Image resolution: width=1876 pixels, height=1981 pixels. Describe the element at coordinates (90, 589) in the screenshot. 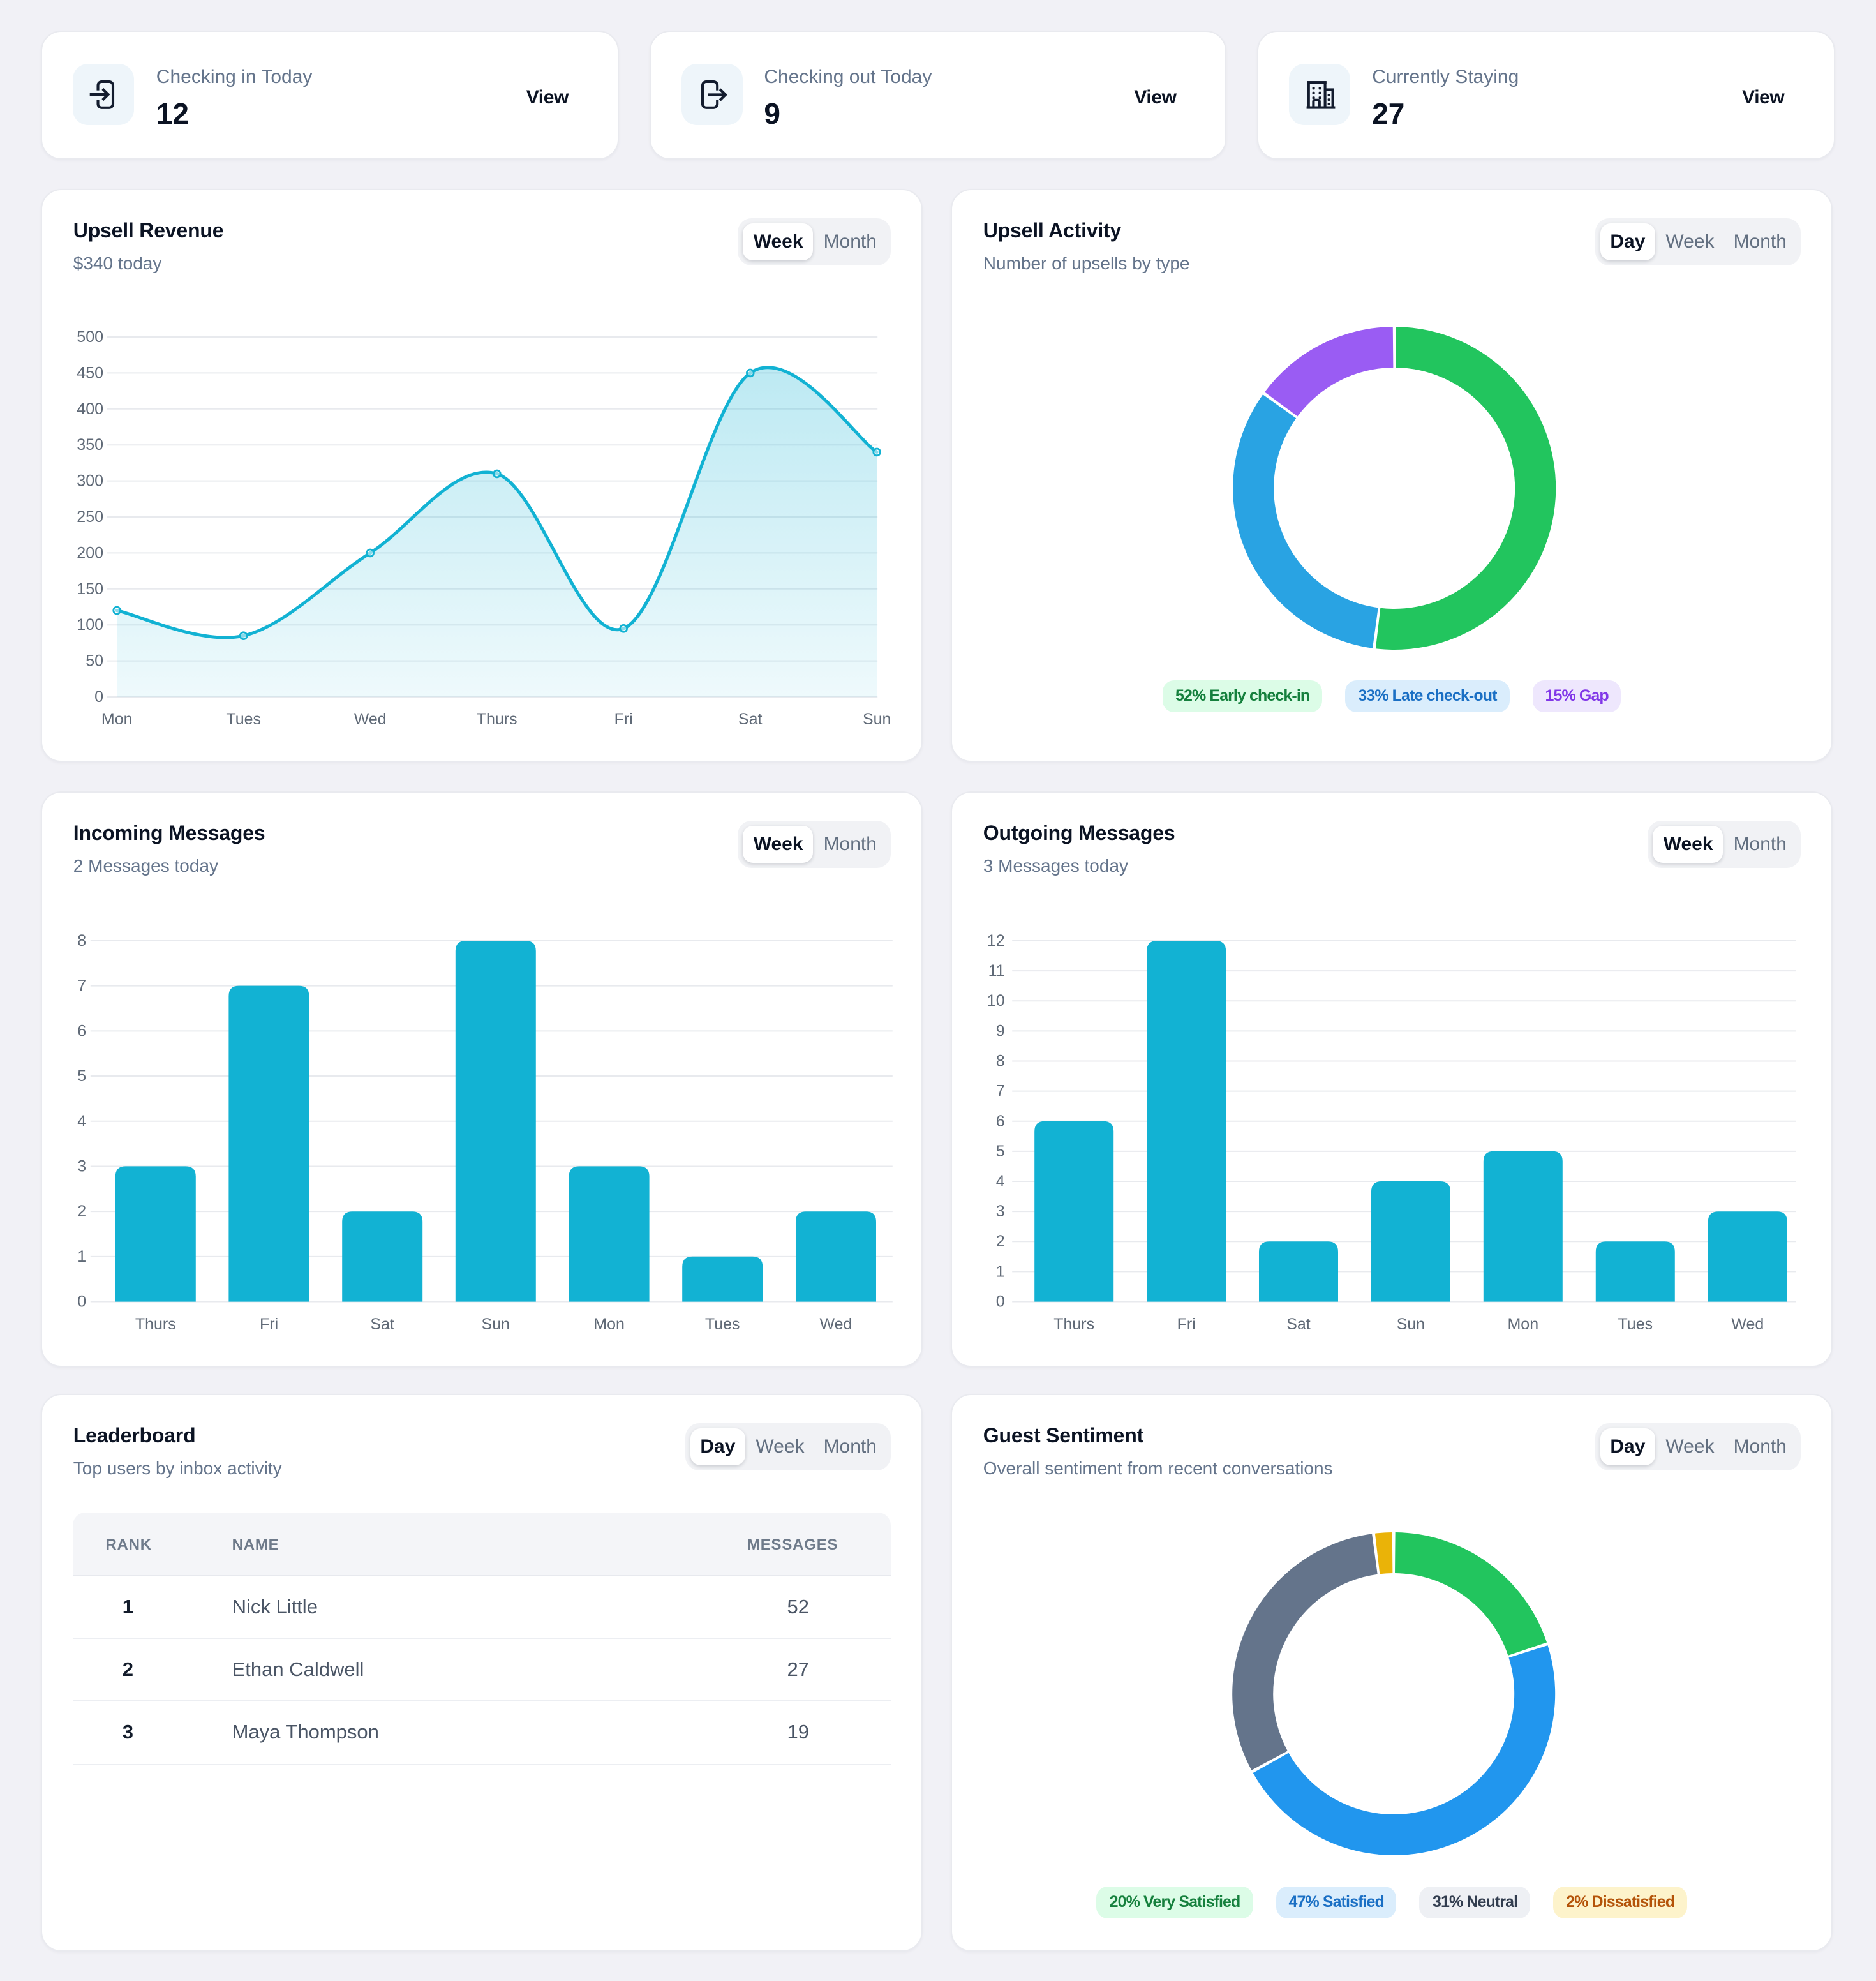

I see `svg-text: 150` at that location.